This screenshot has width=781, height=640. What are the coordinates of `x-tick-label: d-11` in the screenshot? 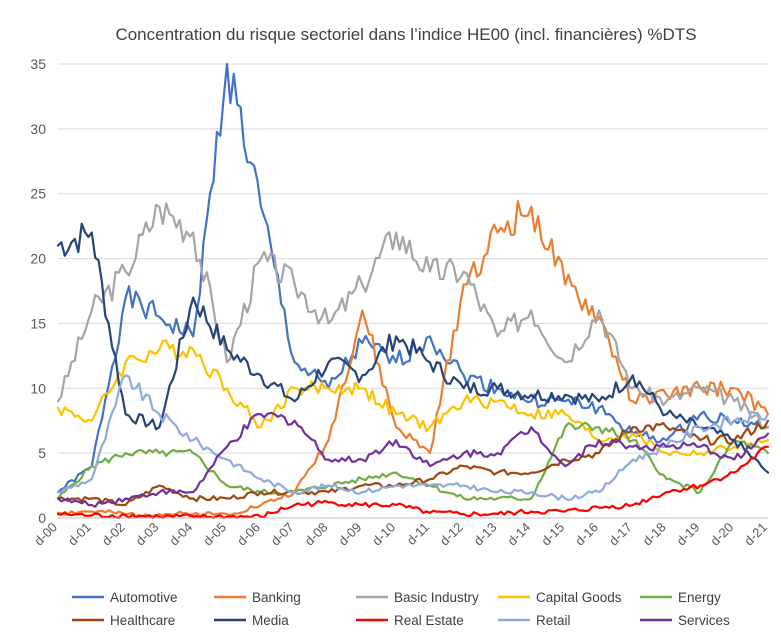 It's located at (418, 534).